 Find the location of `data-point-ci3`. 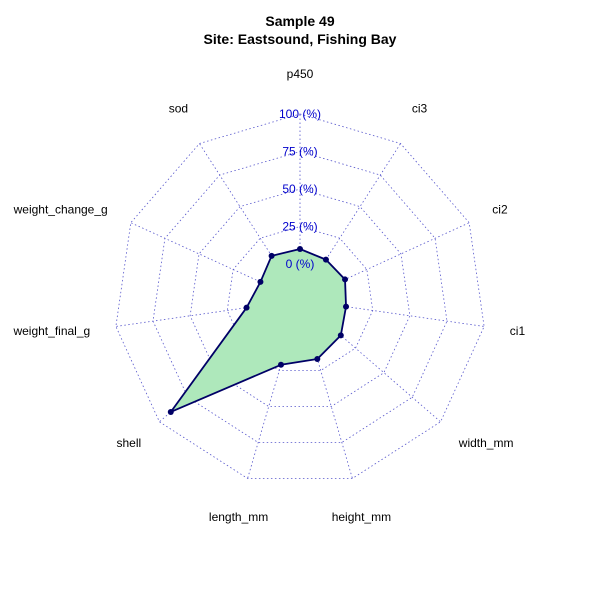

data-point-ci3 is located at coordinates (325, 259).